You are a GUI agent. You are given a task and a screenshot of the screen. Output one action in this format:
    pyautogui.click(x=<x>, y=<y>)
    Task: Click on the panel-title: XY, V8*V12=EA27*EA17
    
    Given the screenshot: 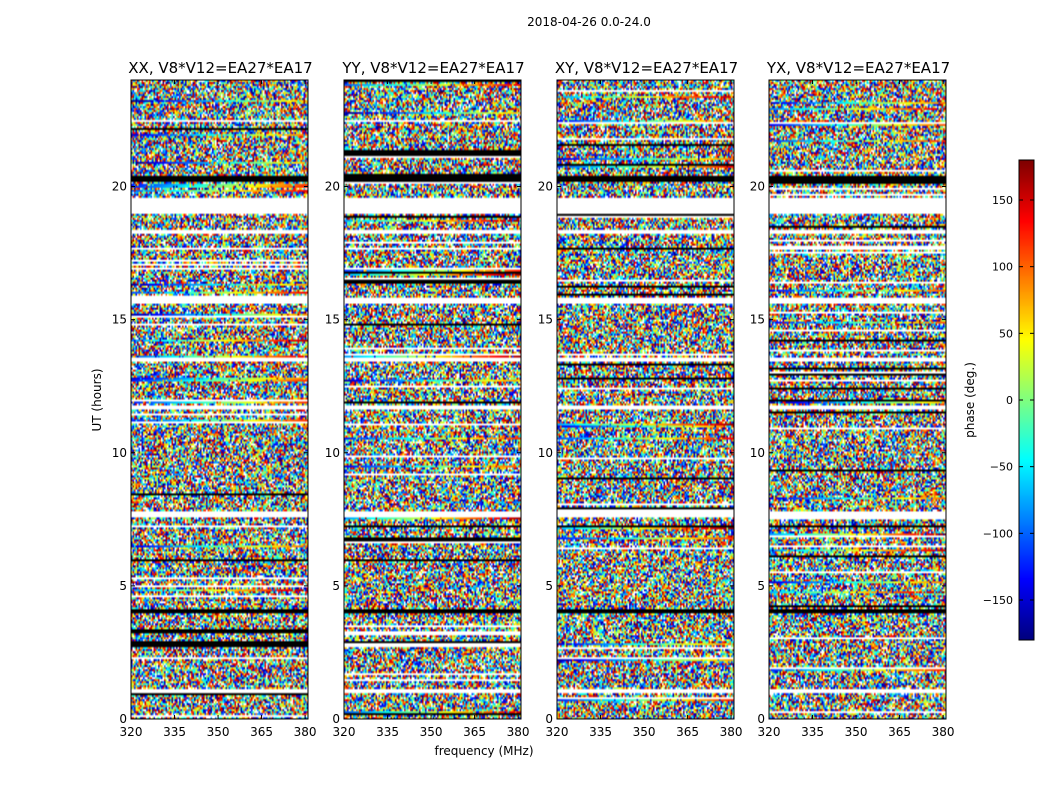 What is the action you would take?
    pyautogui.click(x=646, y=68)
    